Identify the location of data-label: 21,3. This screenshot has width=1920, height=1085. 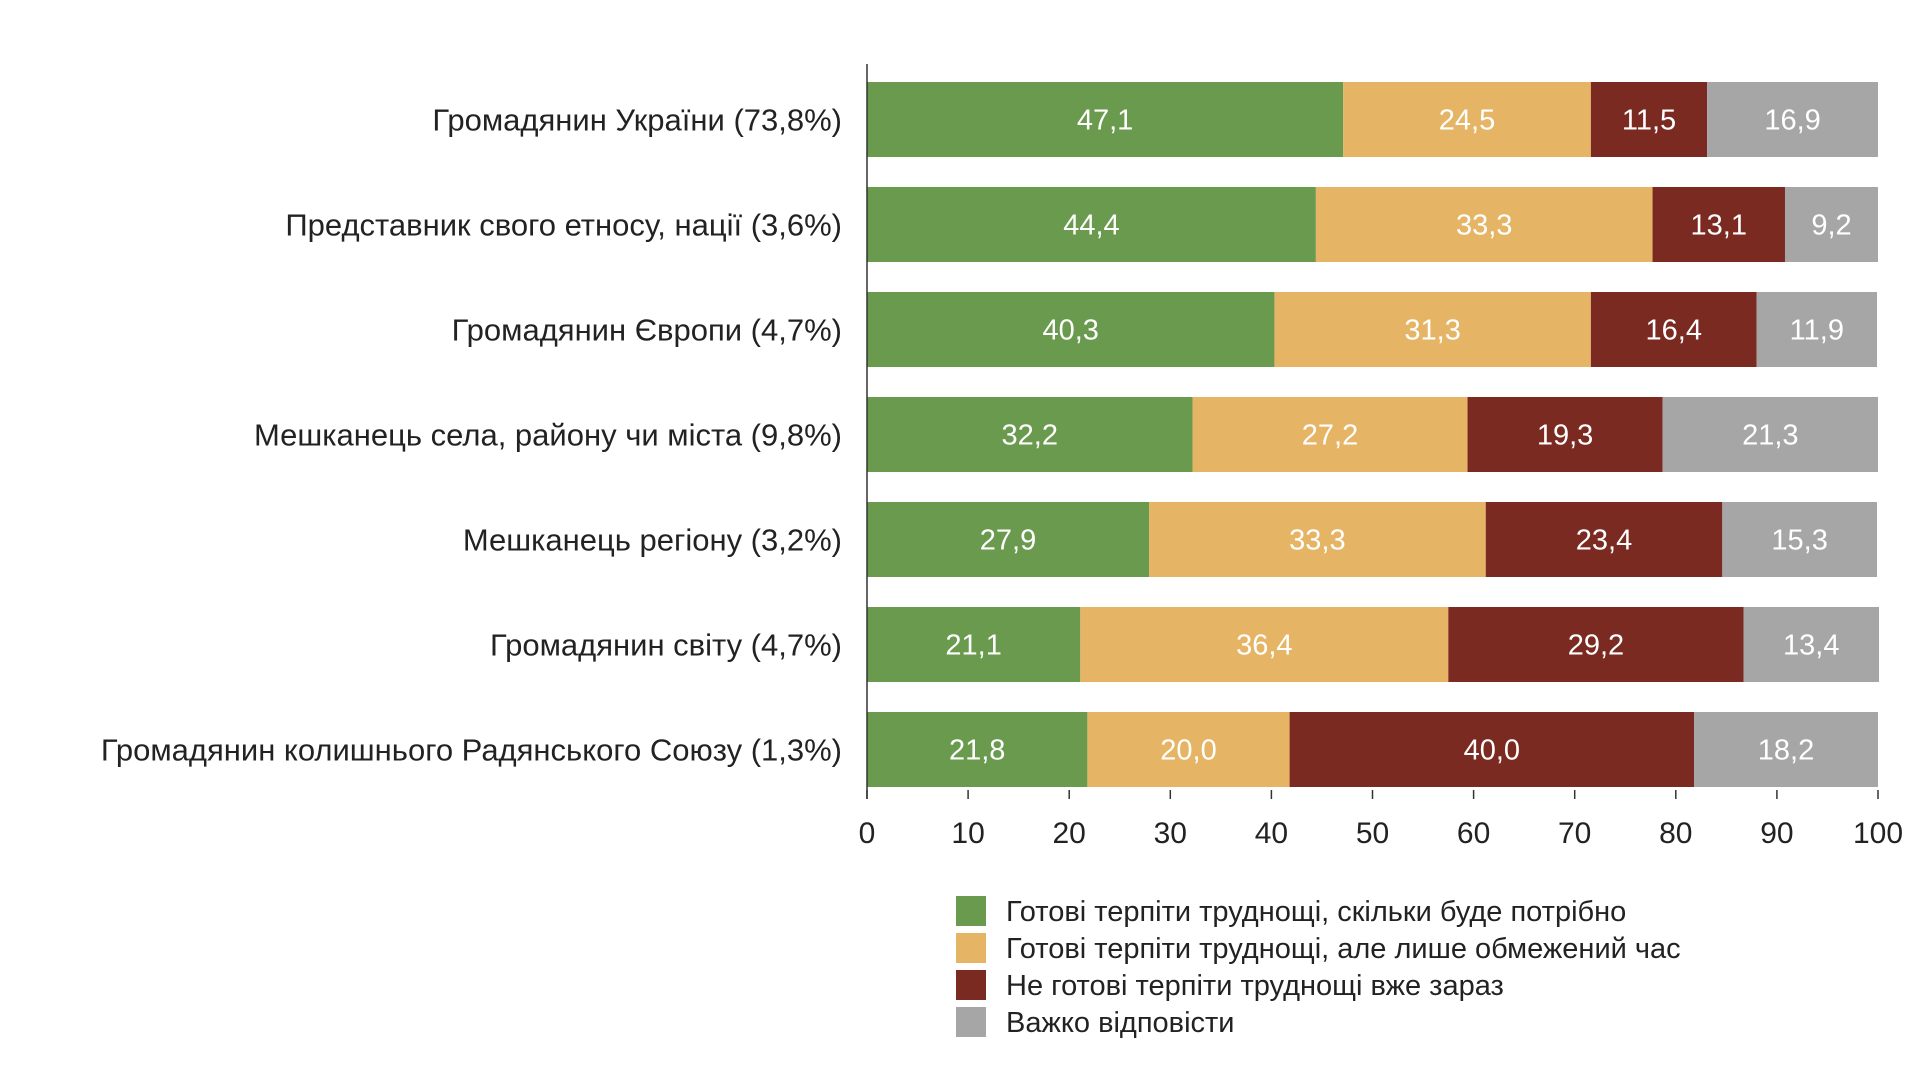
(1770, 436).